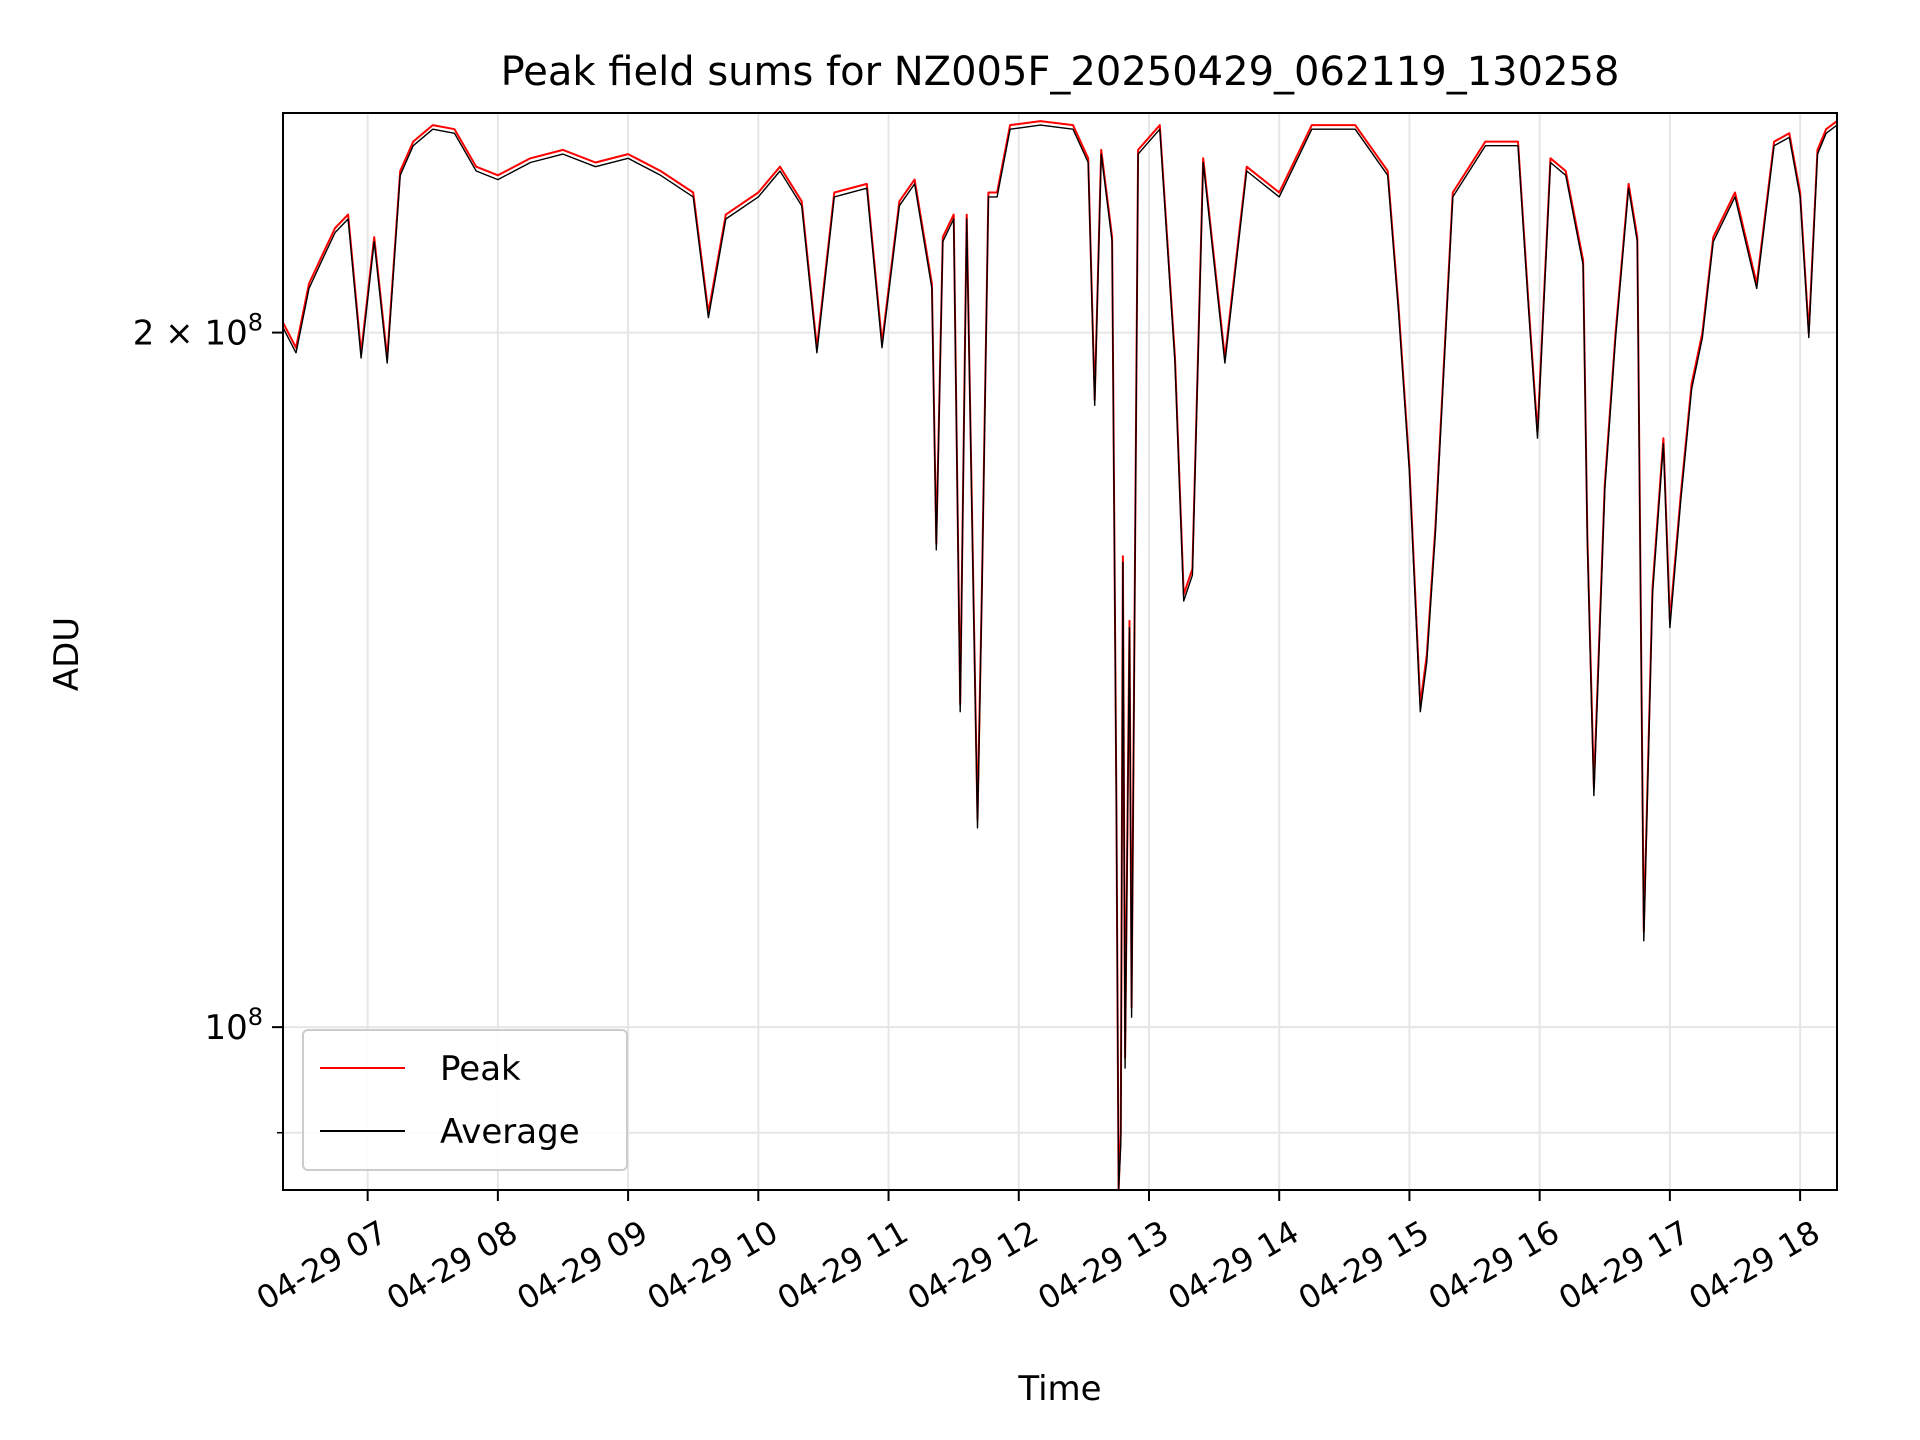 Image resolution: width=1920 pixels, height=1440 pixels. I want to click on legend-label: Peak, so click(480, 1069).